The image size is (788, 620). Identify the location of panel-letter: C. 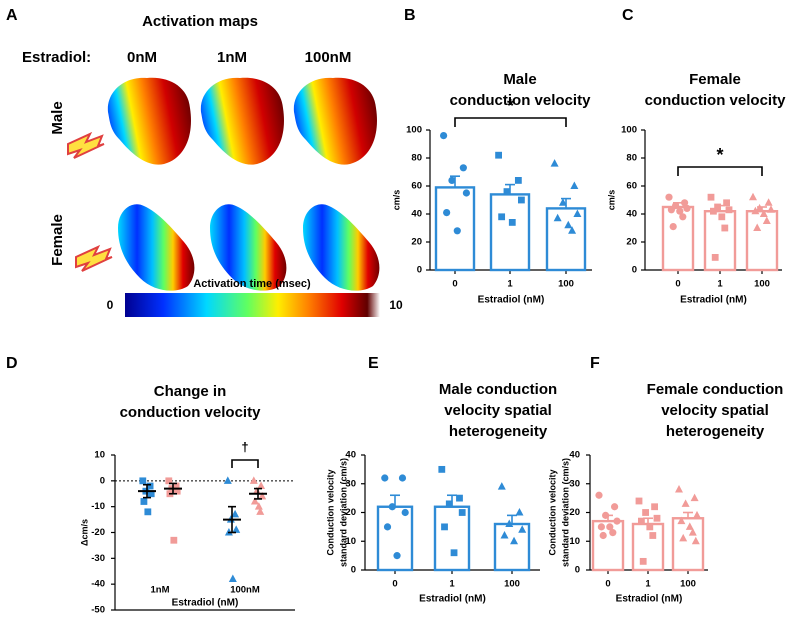
(628, 15).